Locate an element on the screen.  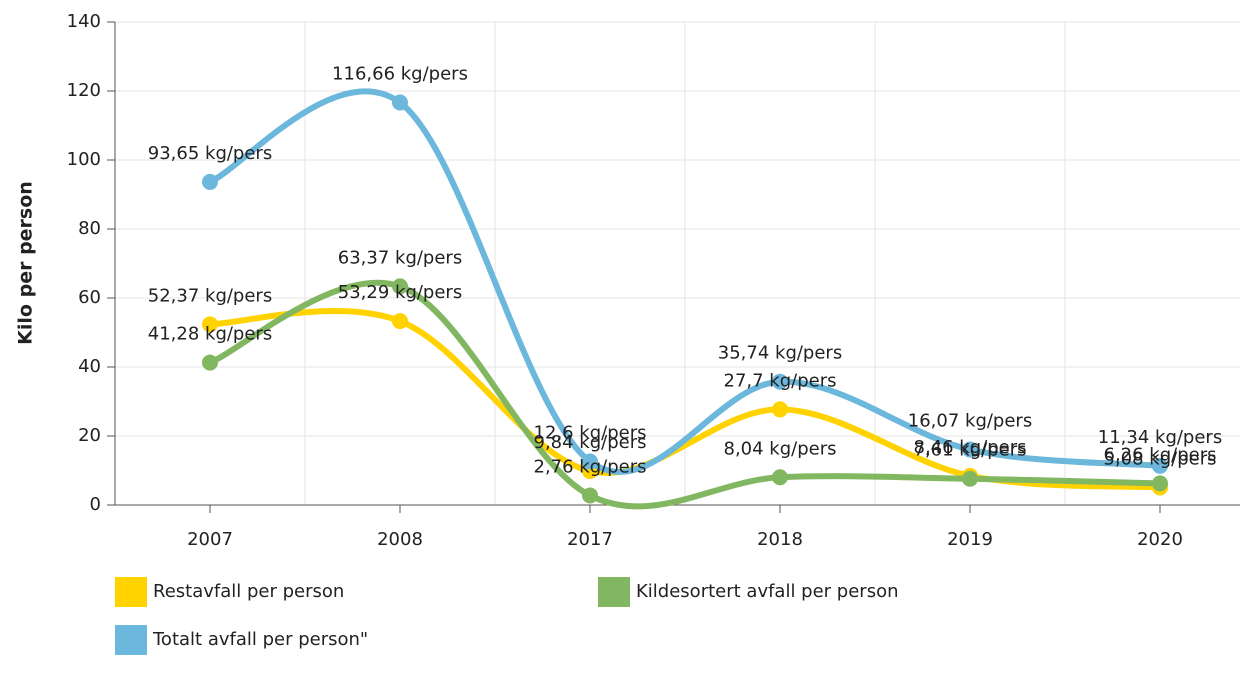
y-tick-label: 120 is located at coordinates (84, 90).